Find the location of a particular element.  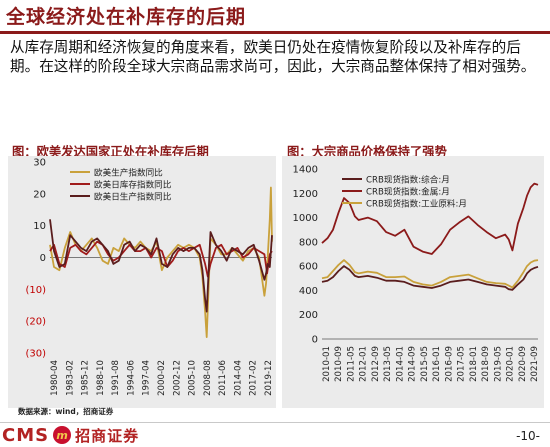

commodity-x-tick-label: 2013-05 is located at coordinates (388, 364).